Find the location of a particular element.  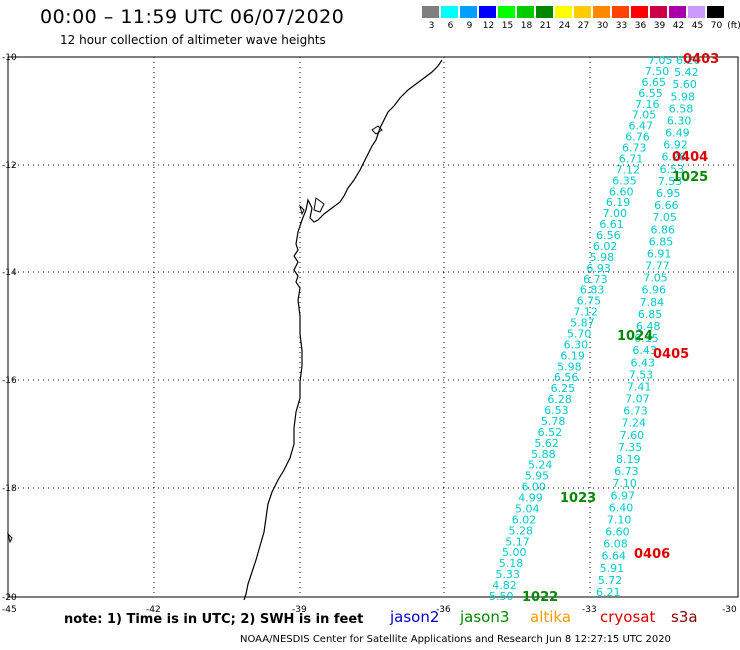

satellite-s3a-label: s3a is located at coordinates (684, 617).